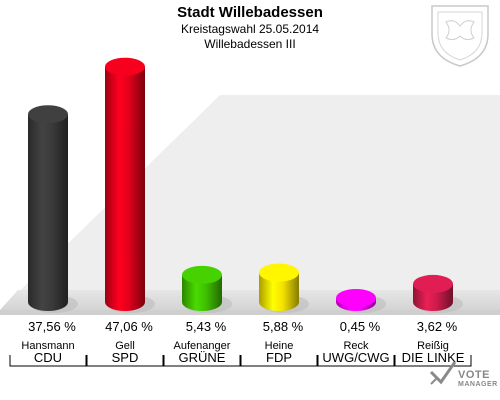  I want to click on party-label: FDP, so click(279, 357).